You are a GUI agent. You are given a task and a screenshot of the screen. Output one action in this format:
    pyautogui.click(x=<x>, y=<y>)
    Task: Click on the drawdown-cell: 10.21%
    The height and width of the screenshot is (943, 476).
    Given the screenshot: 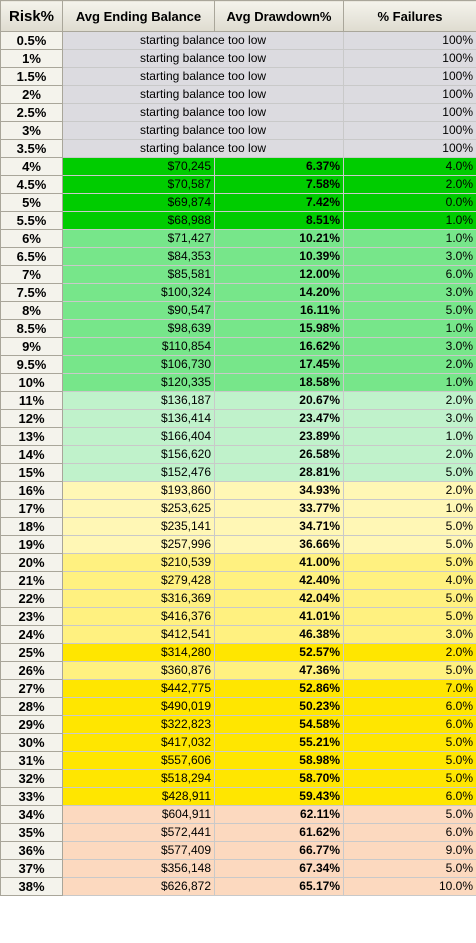 What is the action you would take?
    pyautogui.click(x=279, y=238)
    